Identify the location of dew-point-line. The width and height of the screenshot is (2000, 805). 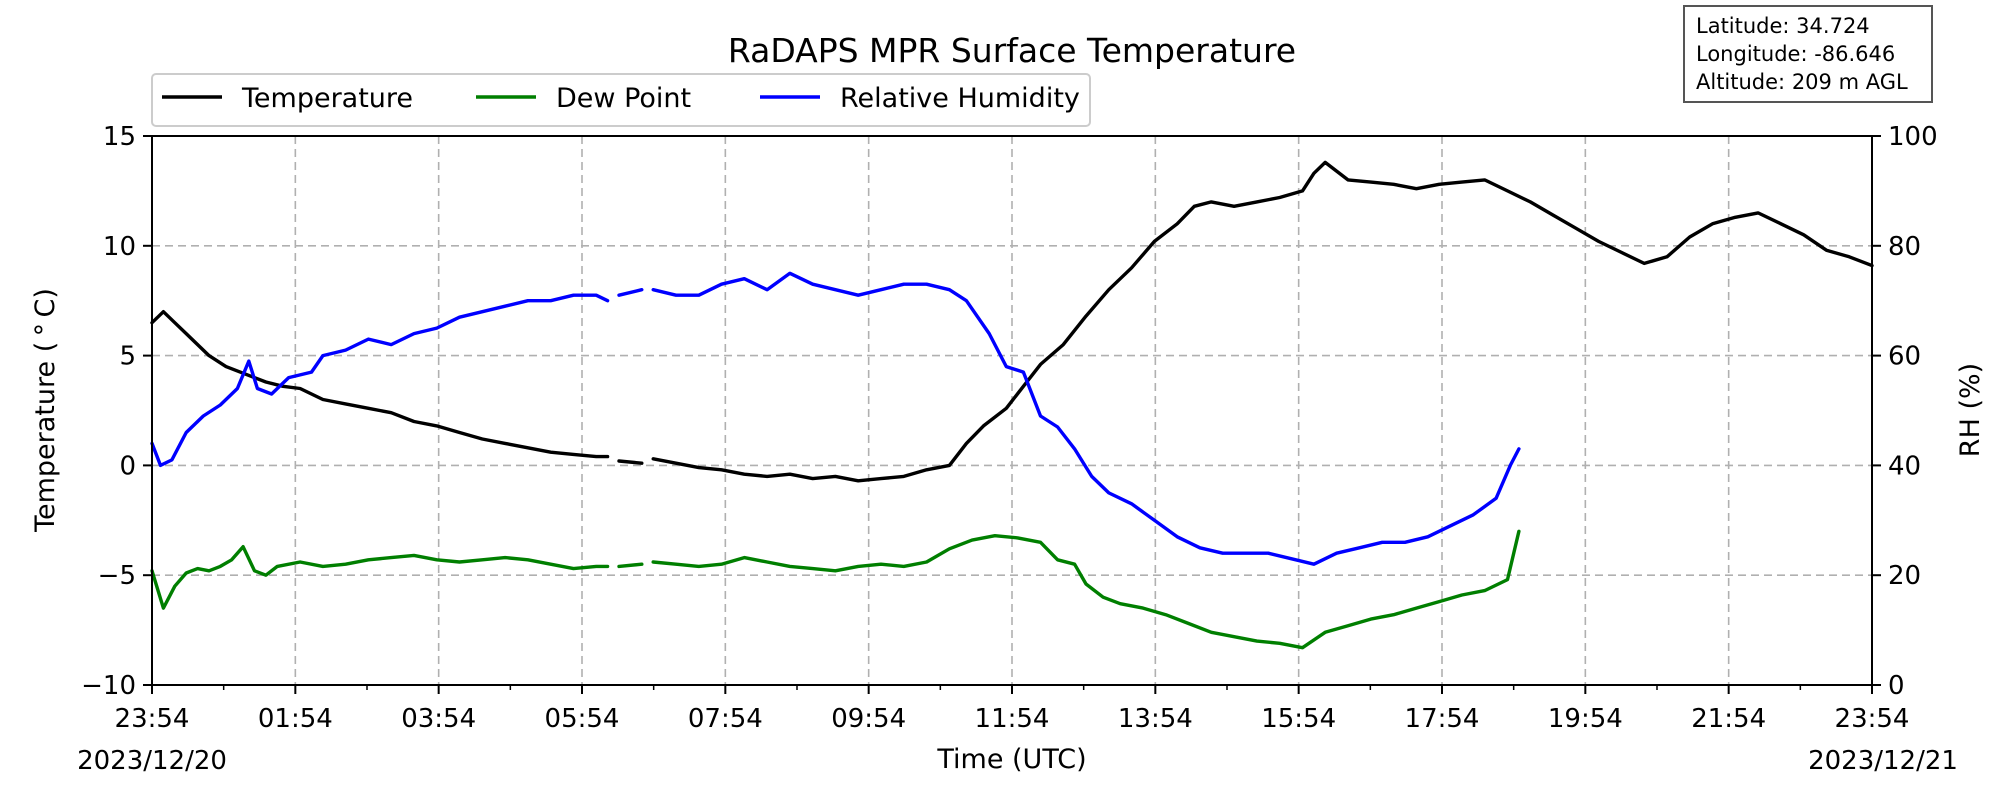
(835, 589).